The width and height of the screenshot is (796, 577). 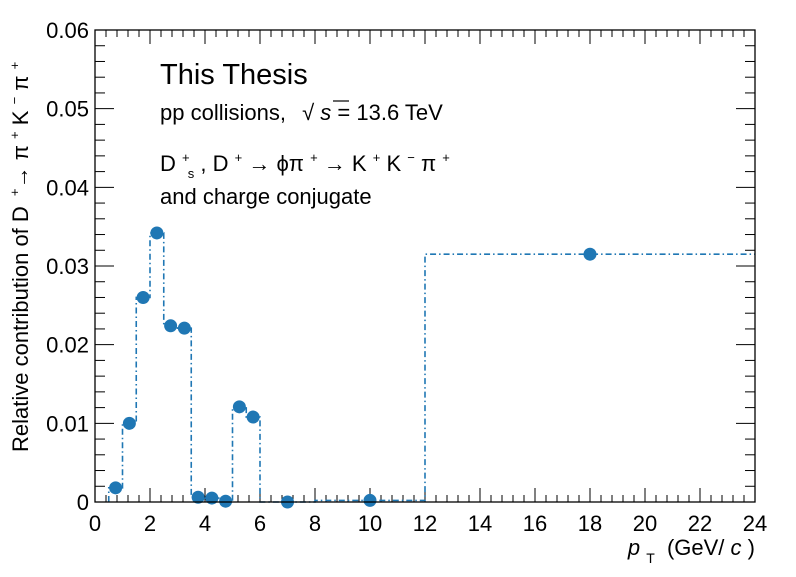 I want to click on y-tick-label: 0.01, so click(x=67, y=423).